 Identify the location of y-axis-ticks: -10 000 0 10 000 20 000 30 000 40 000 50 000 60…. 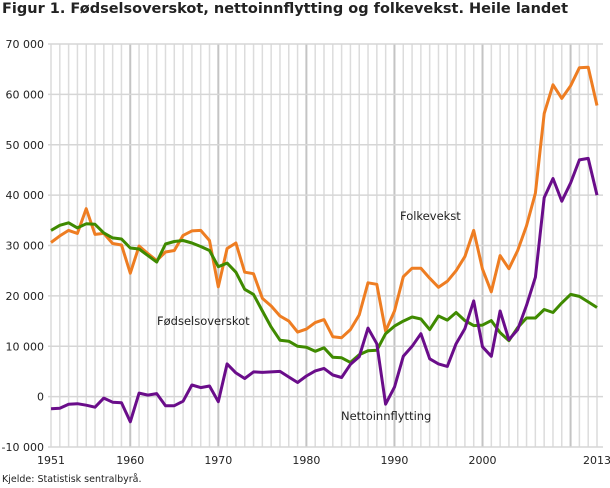
(23, 246).